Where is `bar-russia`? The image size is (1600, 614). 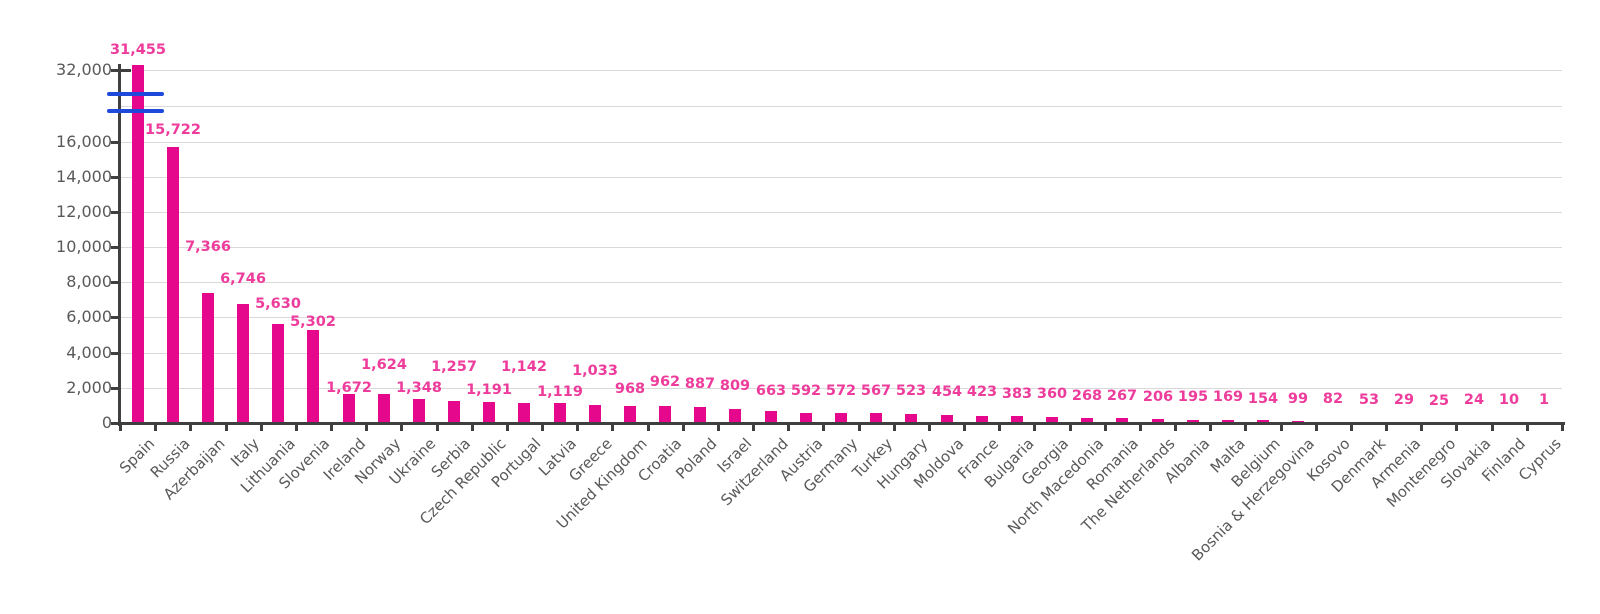
bar-russia is located at coordinates (173, 285).